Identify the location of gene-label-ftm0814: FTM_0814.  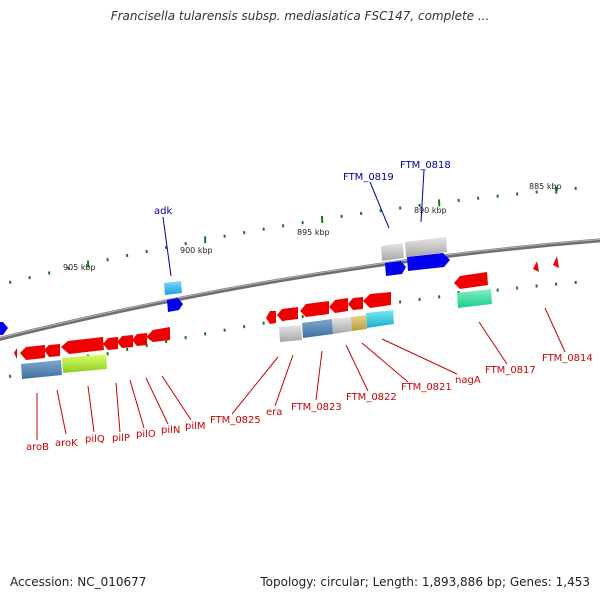
(567, 358).